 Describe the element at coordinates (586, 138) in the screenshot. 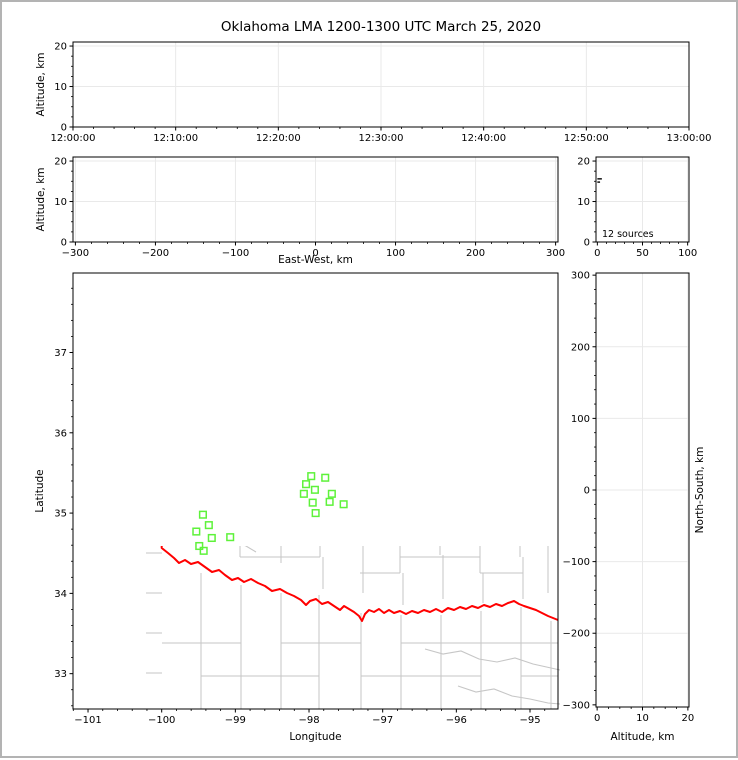

I see `x-tick-label: 12:50:00` at that location.